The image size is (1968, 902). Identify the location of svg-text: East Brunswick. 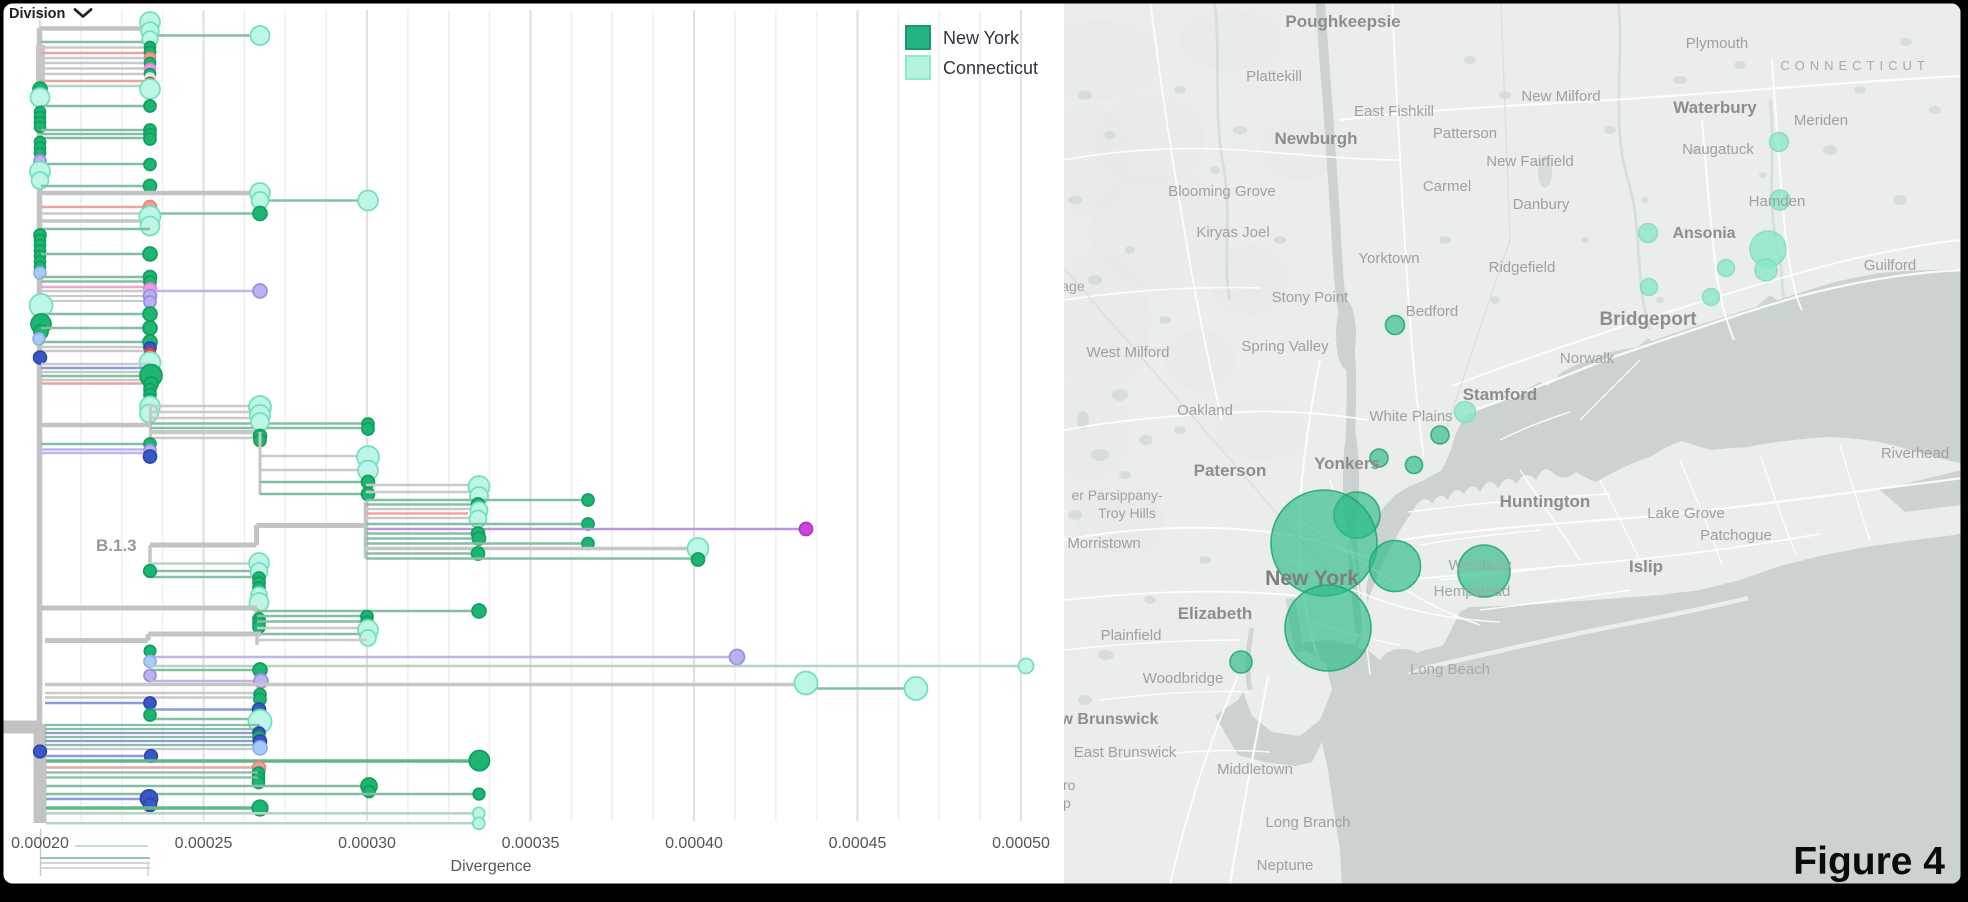
(1125, 752).